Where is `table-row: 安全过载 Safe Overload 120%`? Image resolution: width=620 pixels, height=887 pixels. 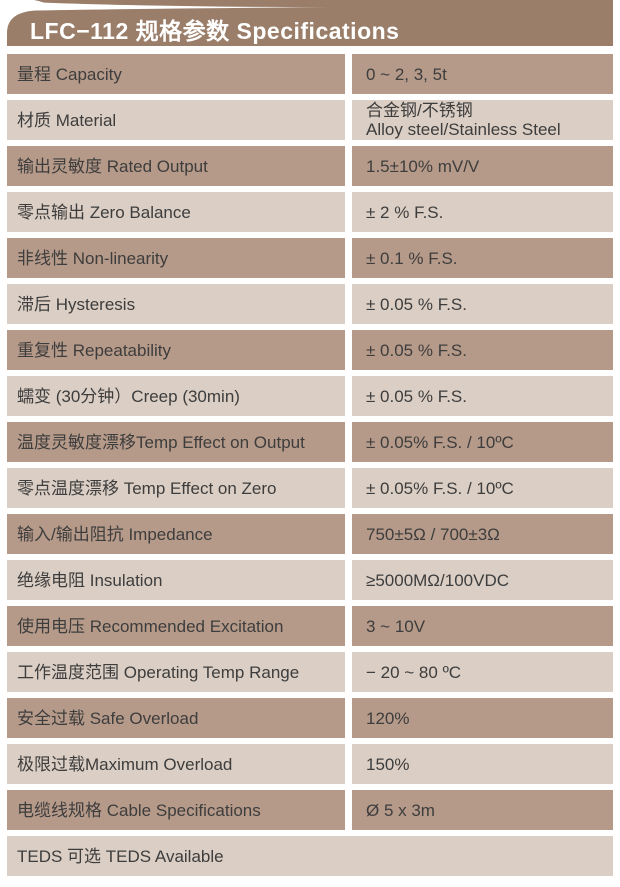
table-row: 安全过载 Safe Overload 120% is located at coordinates (310, 718).